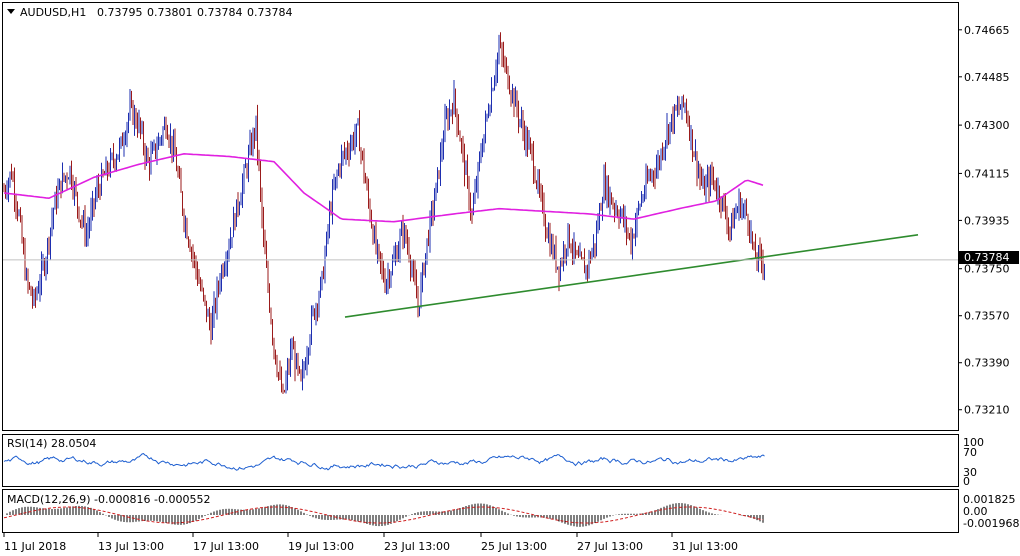 The width and height of the screenshot is (1020, 556). I want to click on price-tick-label: 0.74665, so click(987, 30).